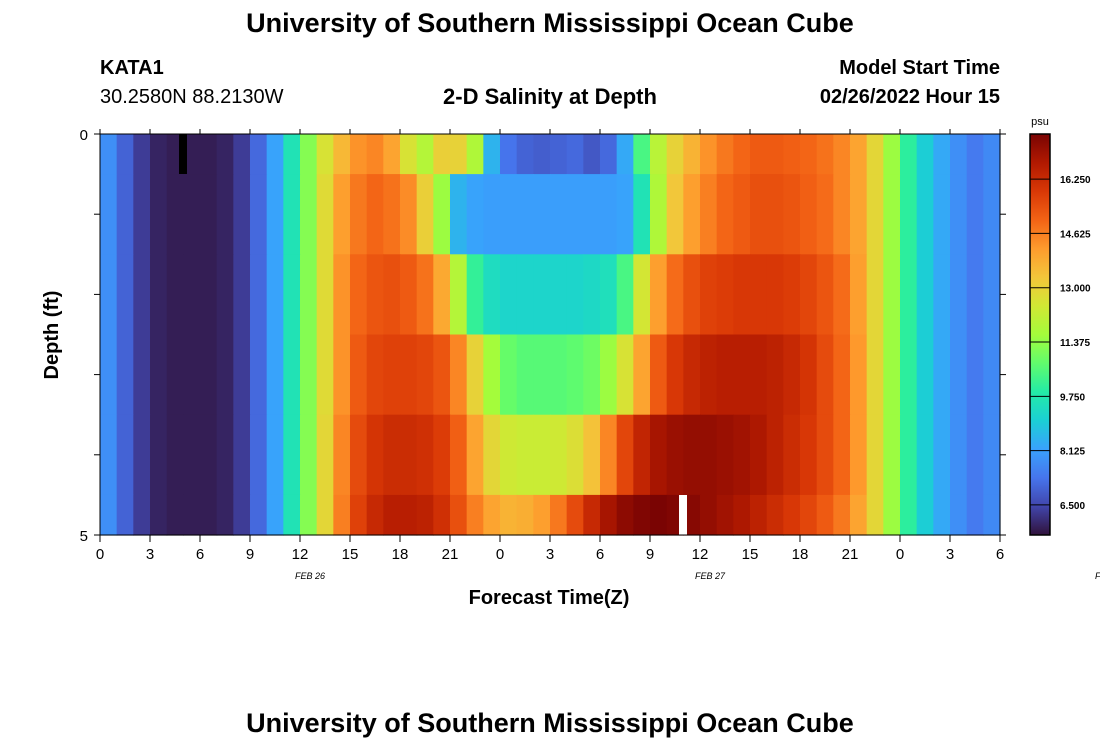 The image size is (1100, 750). Describe the element at coordinates (700, 554) in the screenshot. I see `x-tick-label: 12` at that location.